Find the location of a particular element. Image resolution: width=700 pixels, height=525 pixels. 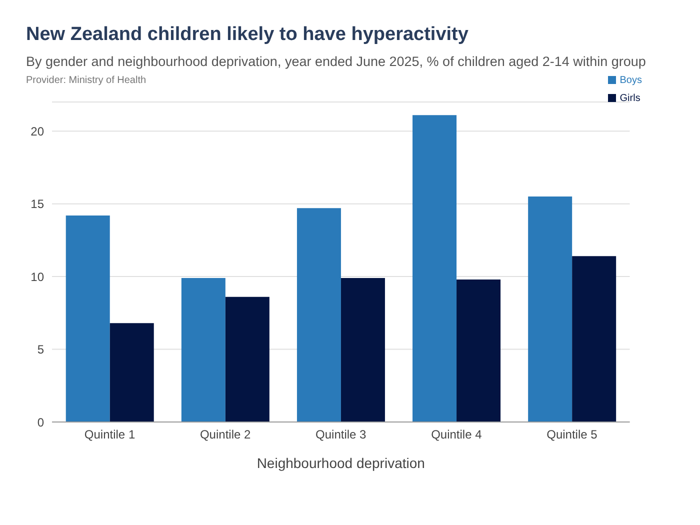

chart-title: New Zealand children likely to have hyperactivity is located at coordinates (248, 35).